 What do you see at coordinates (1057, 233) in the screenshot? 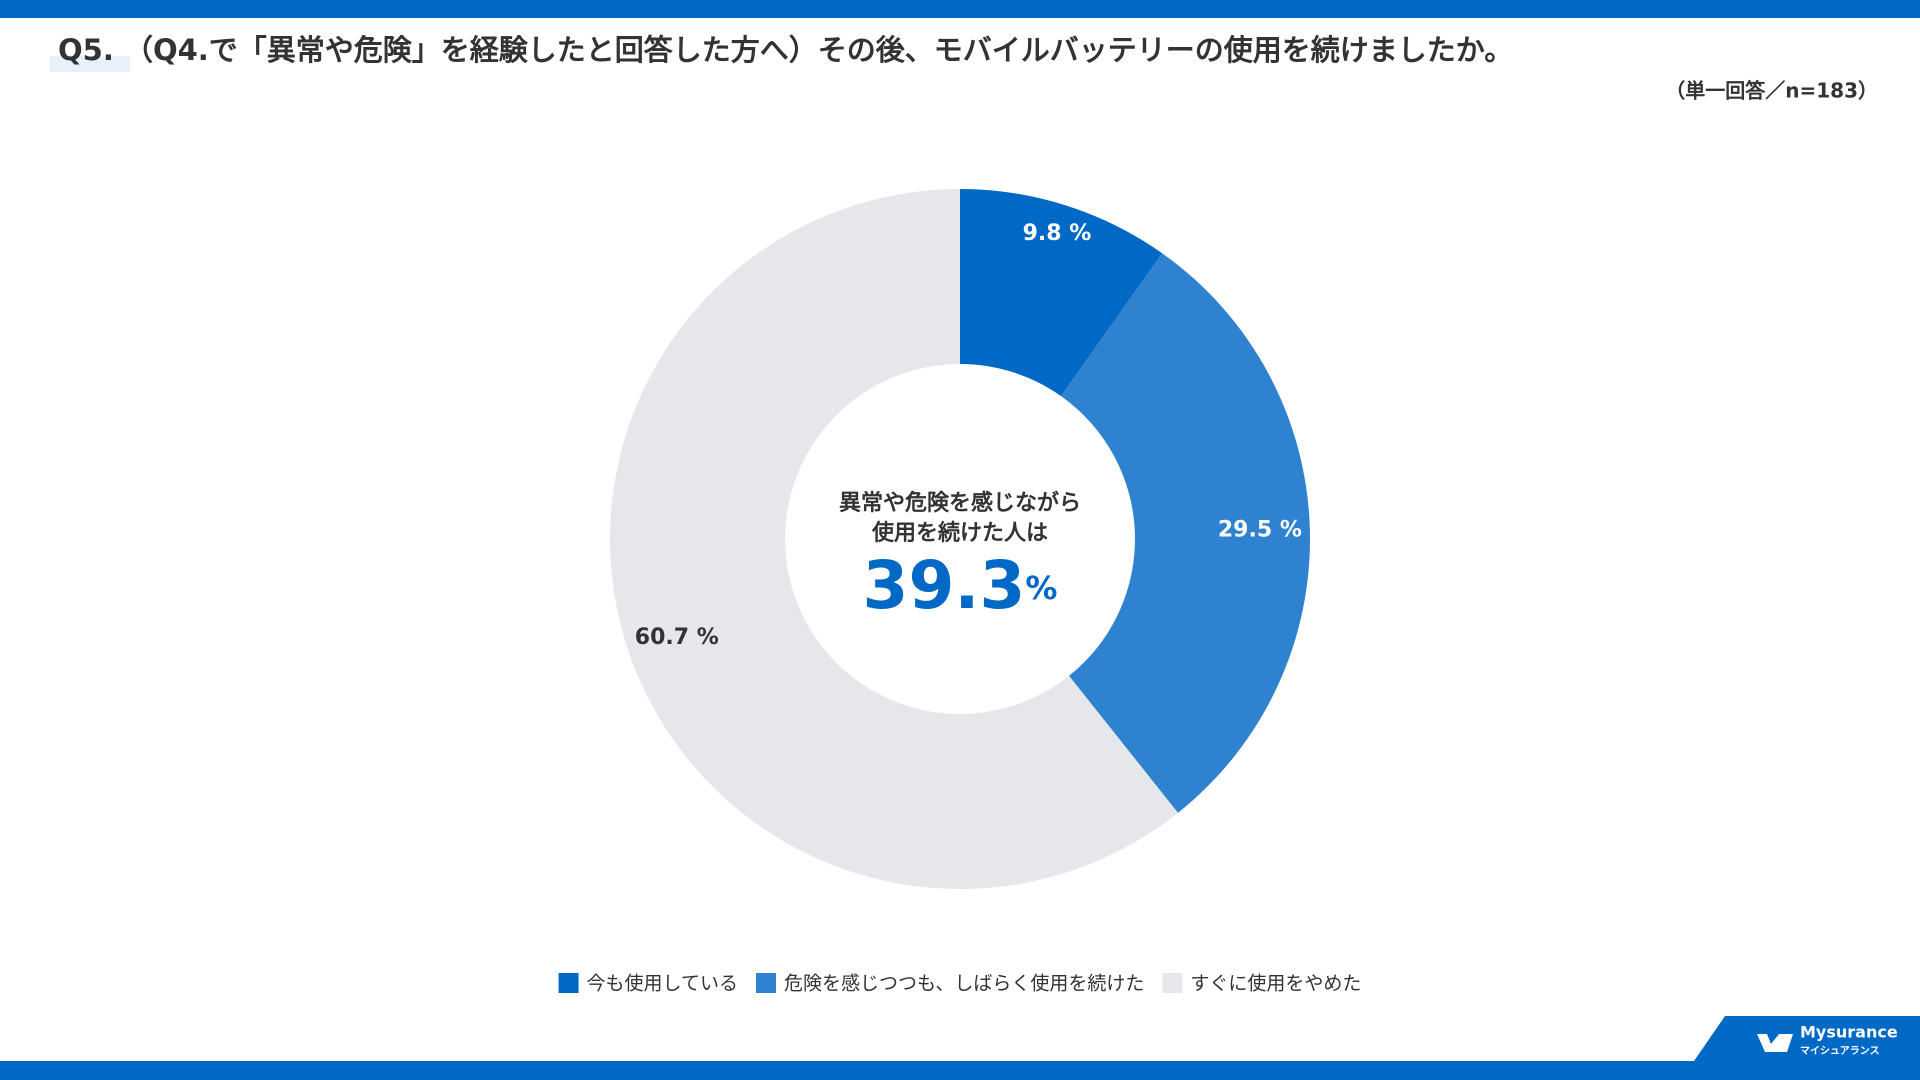
I see `data-label: 9.8 %` at bounding box center [1057, 233].